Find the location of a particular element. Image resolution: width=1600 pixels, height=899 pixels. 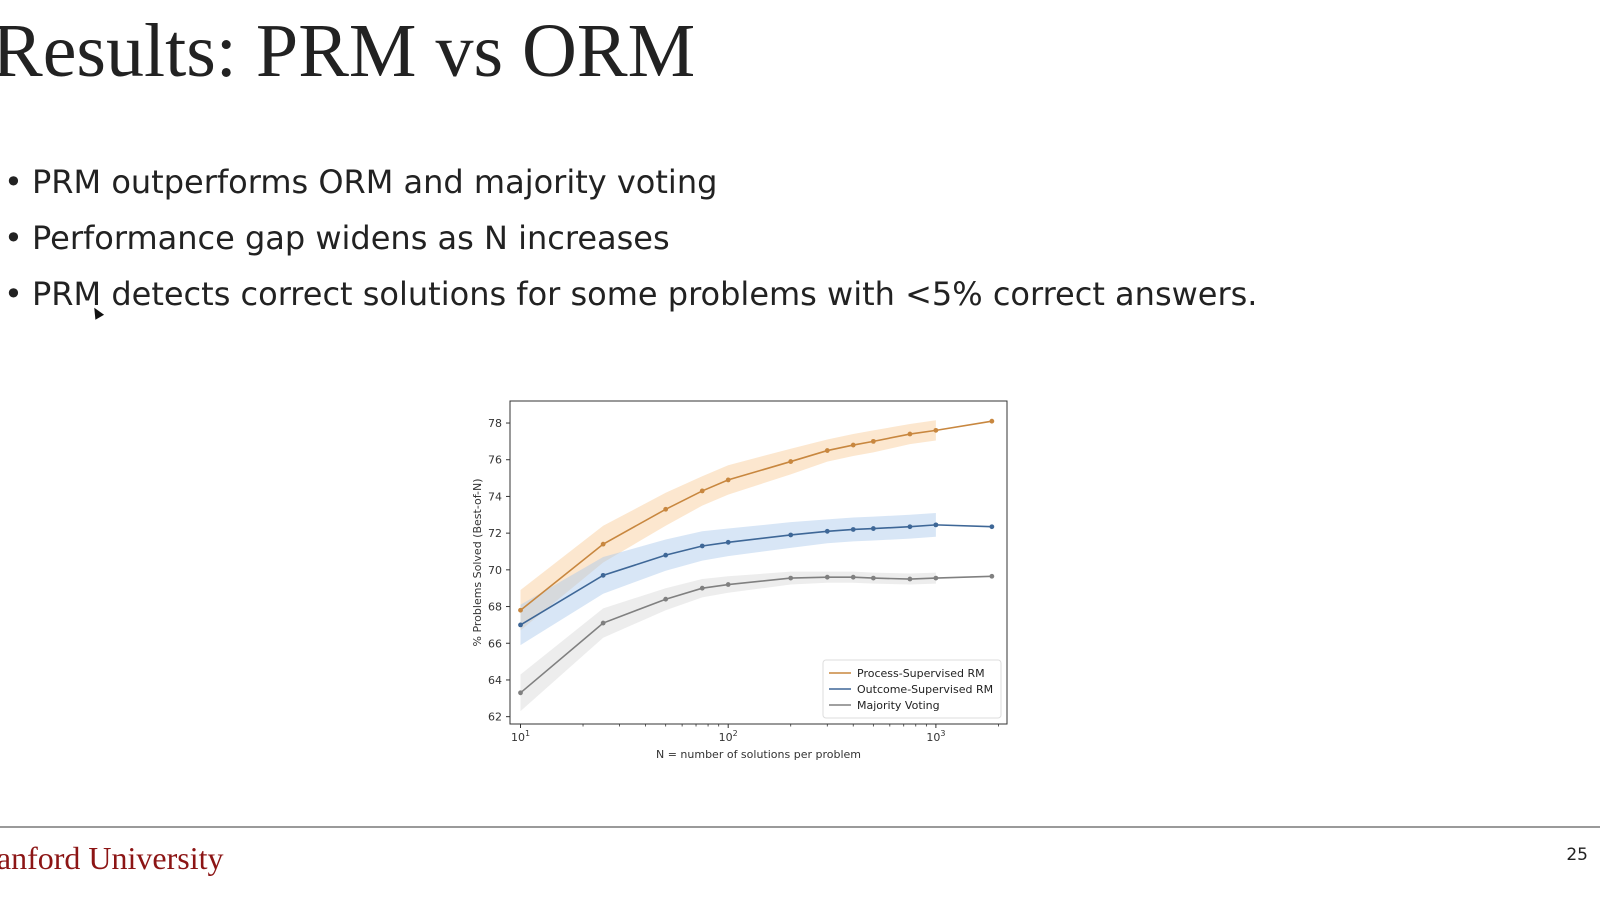

bullet-item-prm-outperforms: PRM outperforms ORM and majority voting is located at coordinates (628, 182).